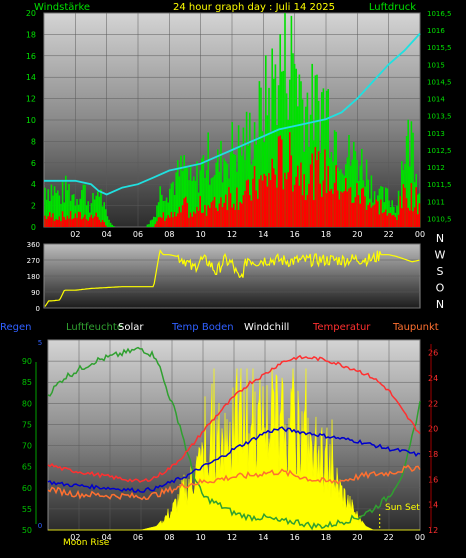 The height and width of the screenshot is (558, 466). I want to click on tick-label-right: 26, so click(433, 353).